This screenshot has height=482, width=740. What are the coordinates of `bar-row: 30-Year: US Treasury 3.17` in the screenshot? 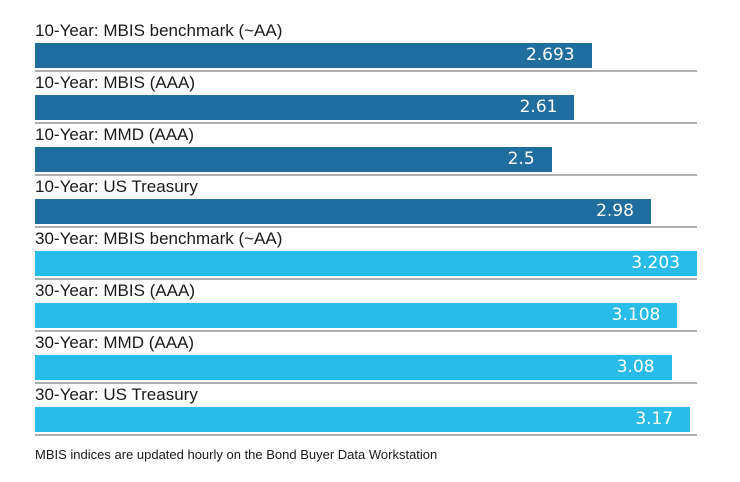 It's located at (366, 410).